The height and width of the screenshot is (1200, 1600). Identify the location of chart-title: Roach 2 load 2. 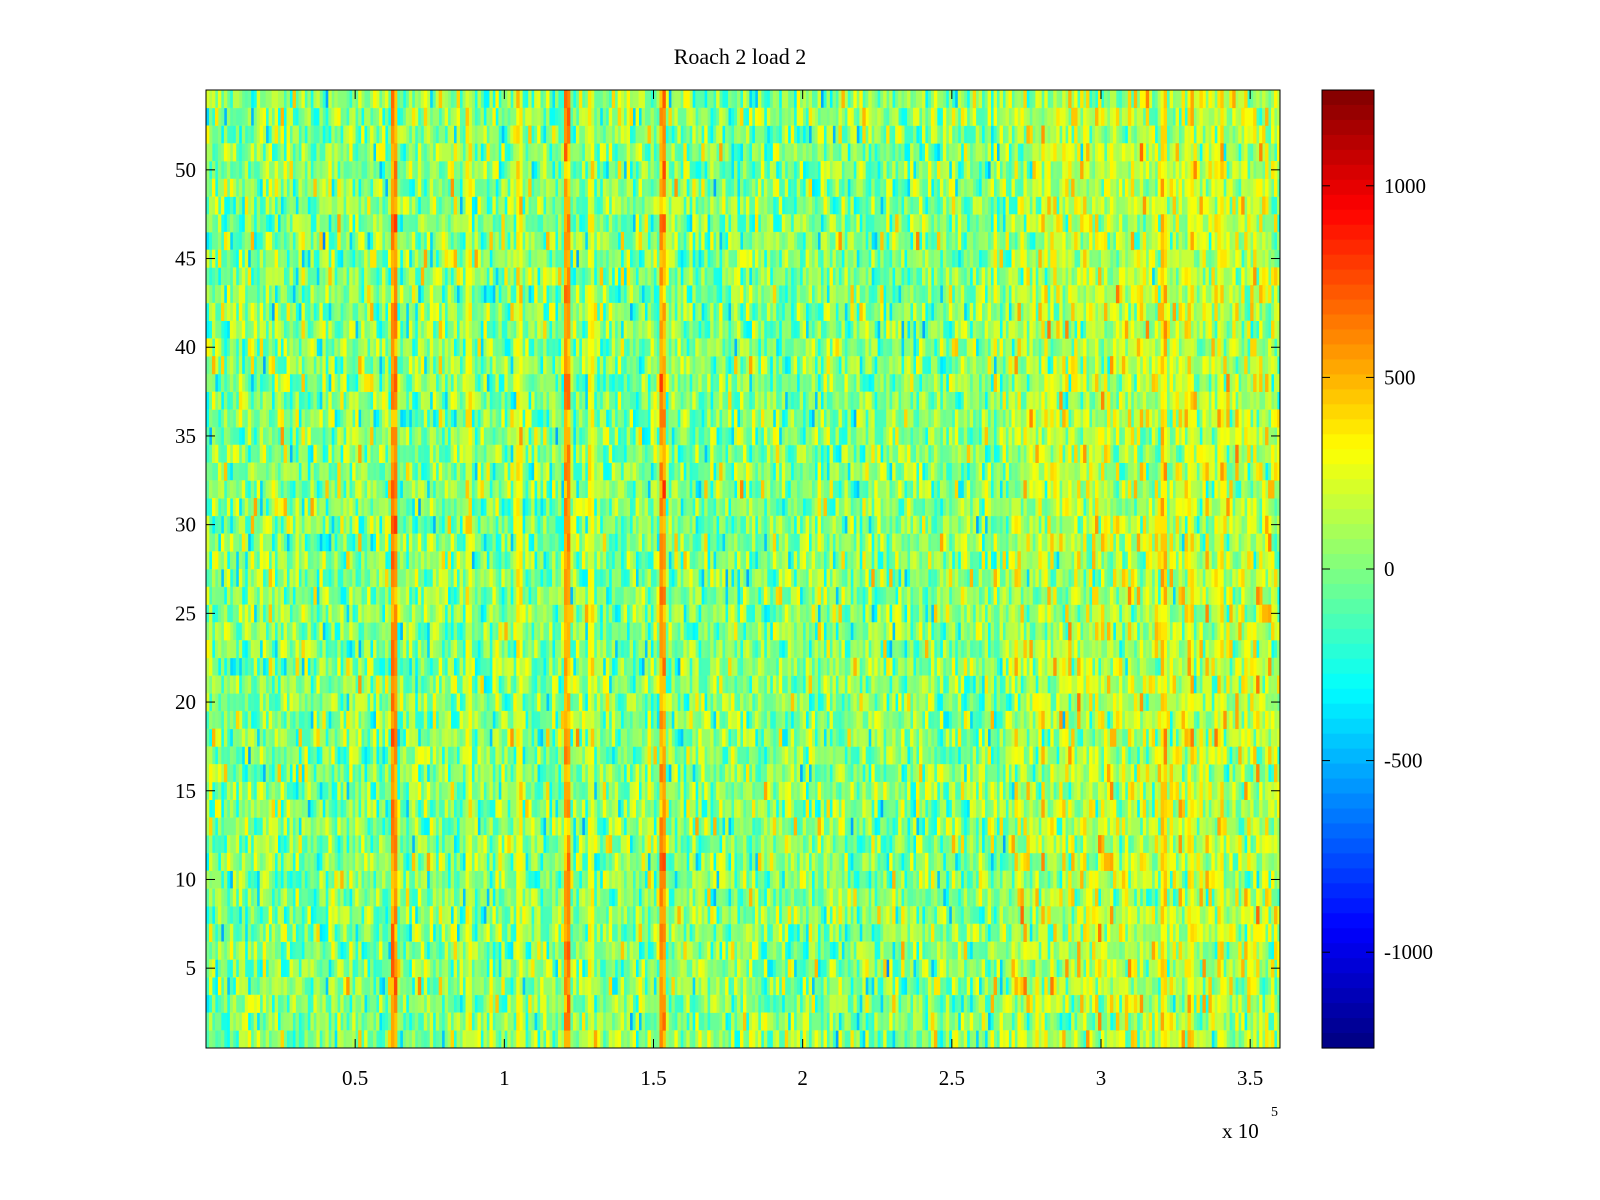
(740, 56).